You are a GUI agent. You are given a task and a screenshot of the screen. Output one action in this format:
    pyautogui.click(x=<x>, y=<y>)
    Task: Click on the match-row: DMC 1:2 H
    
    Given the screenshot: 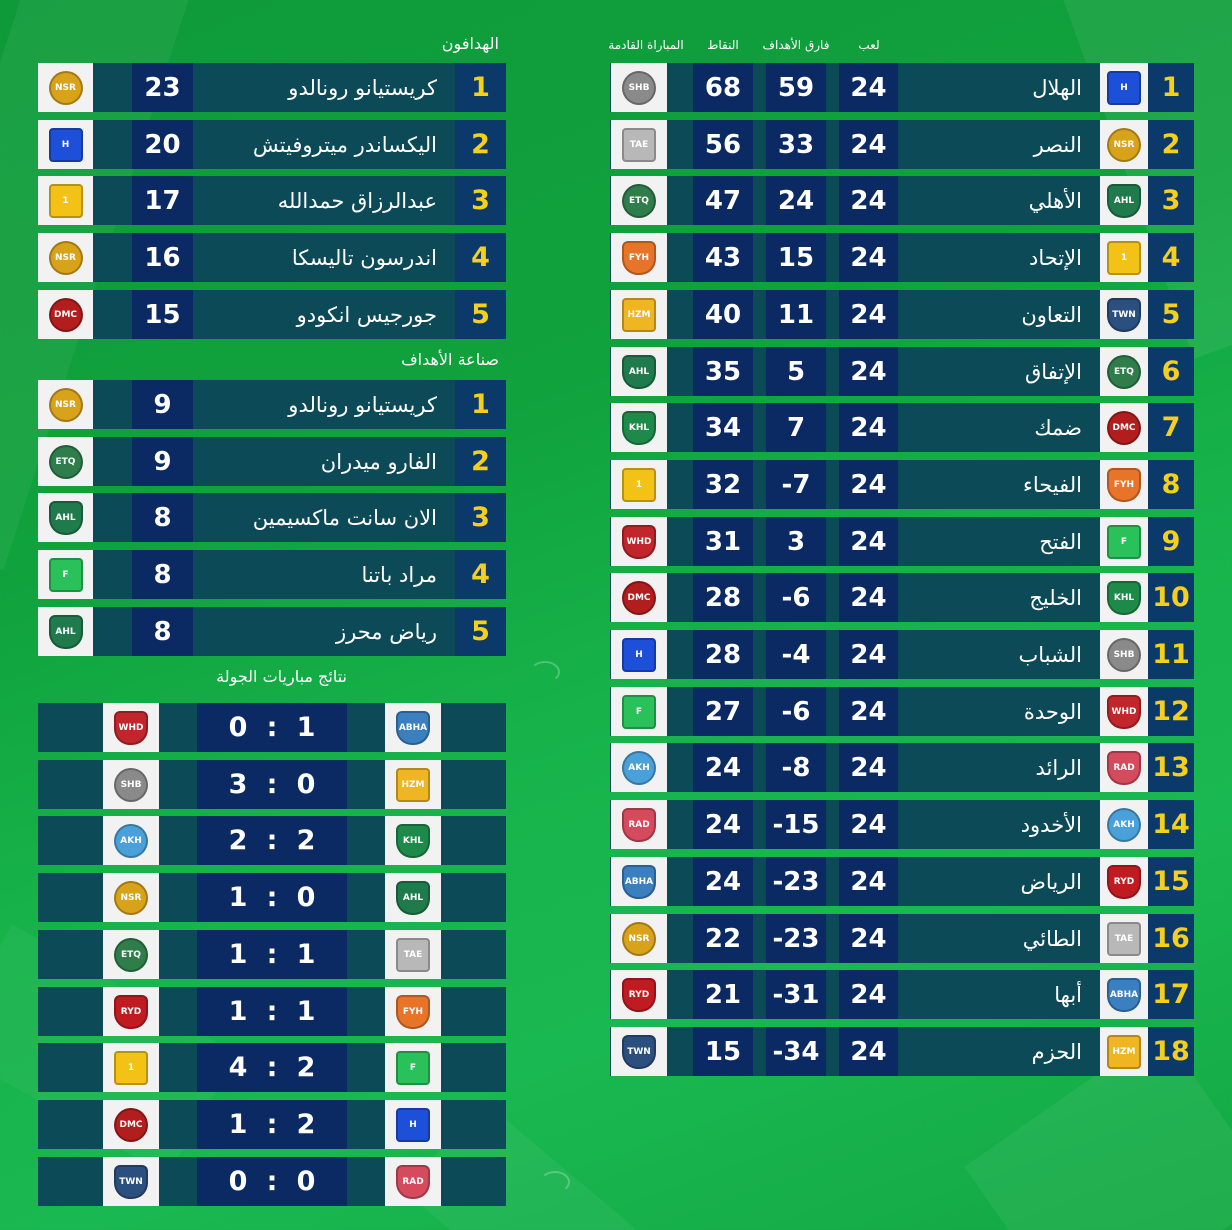 What is the action you would take?
    pyautogui.click(x=272, y=1124)
    